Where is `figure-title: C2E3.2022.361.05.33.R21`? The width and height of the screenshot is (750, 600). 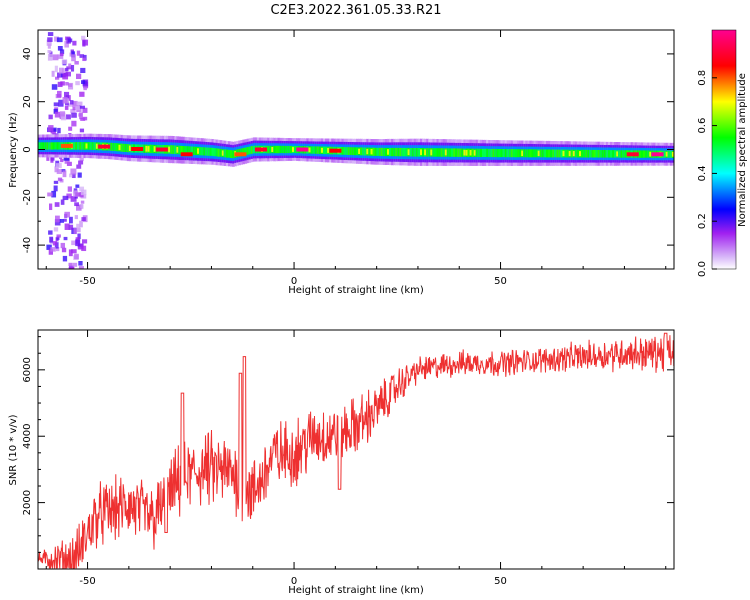 figure-title: C2E3.2022.361.05.33.R21 is located at coordinates (355, 10).